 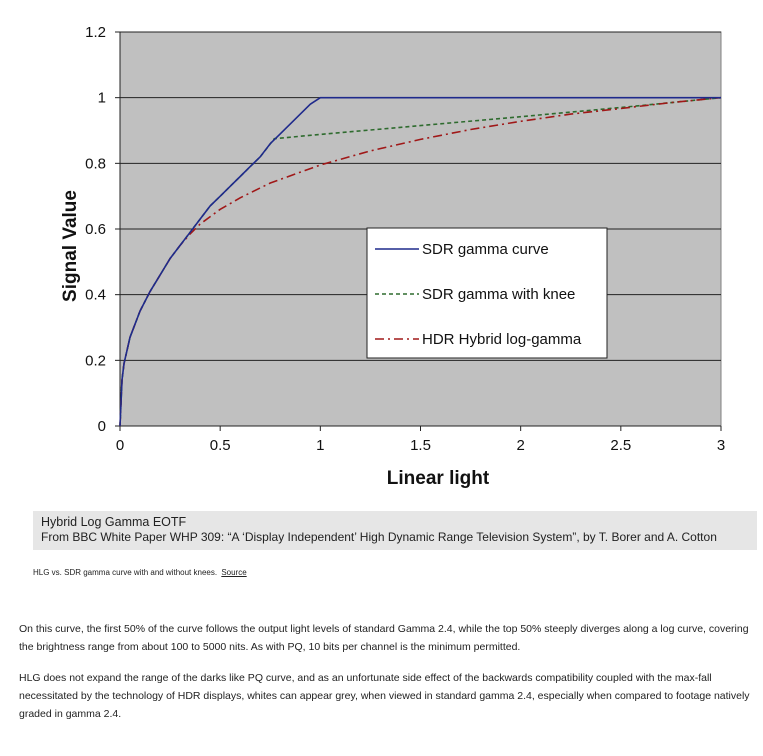 What do you see at coordinates (95, 32) in the screenshot?
I see `y-tick-label: 1.2` at bounding box center [95, 32].